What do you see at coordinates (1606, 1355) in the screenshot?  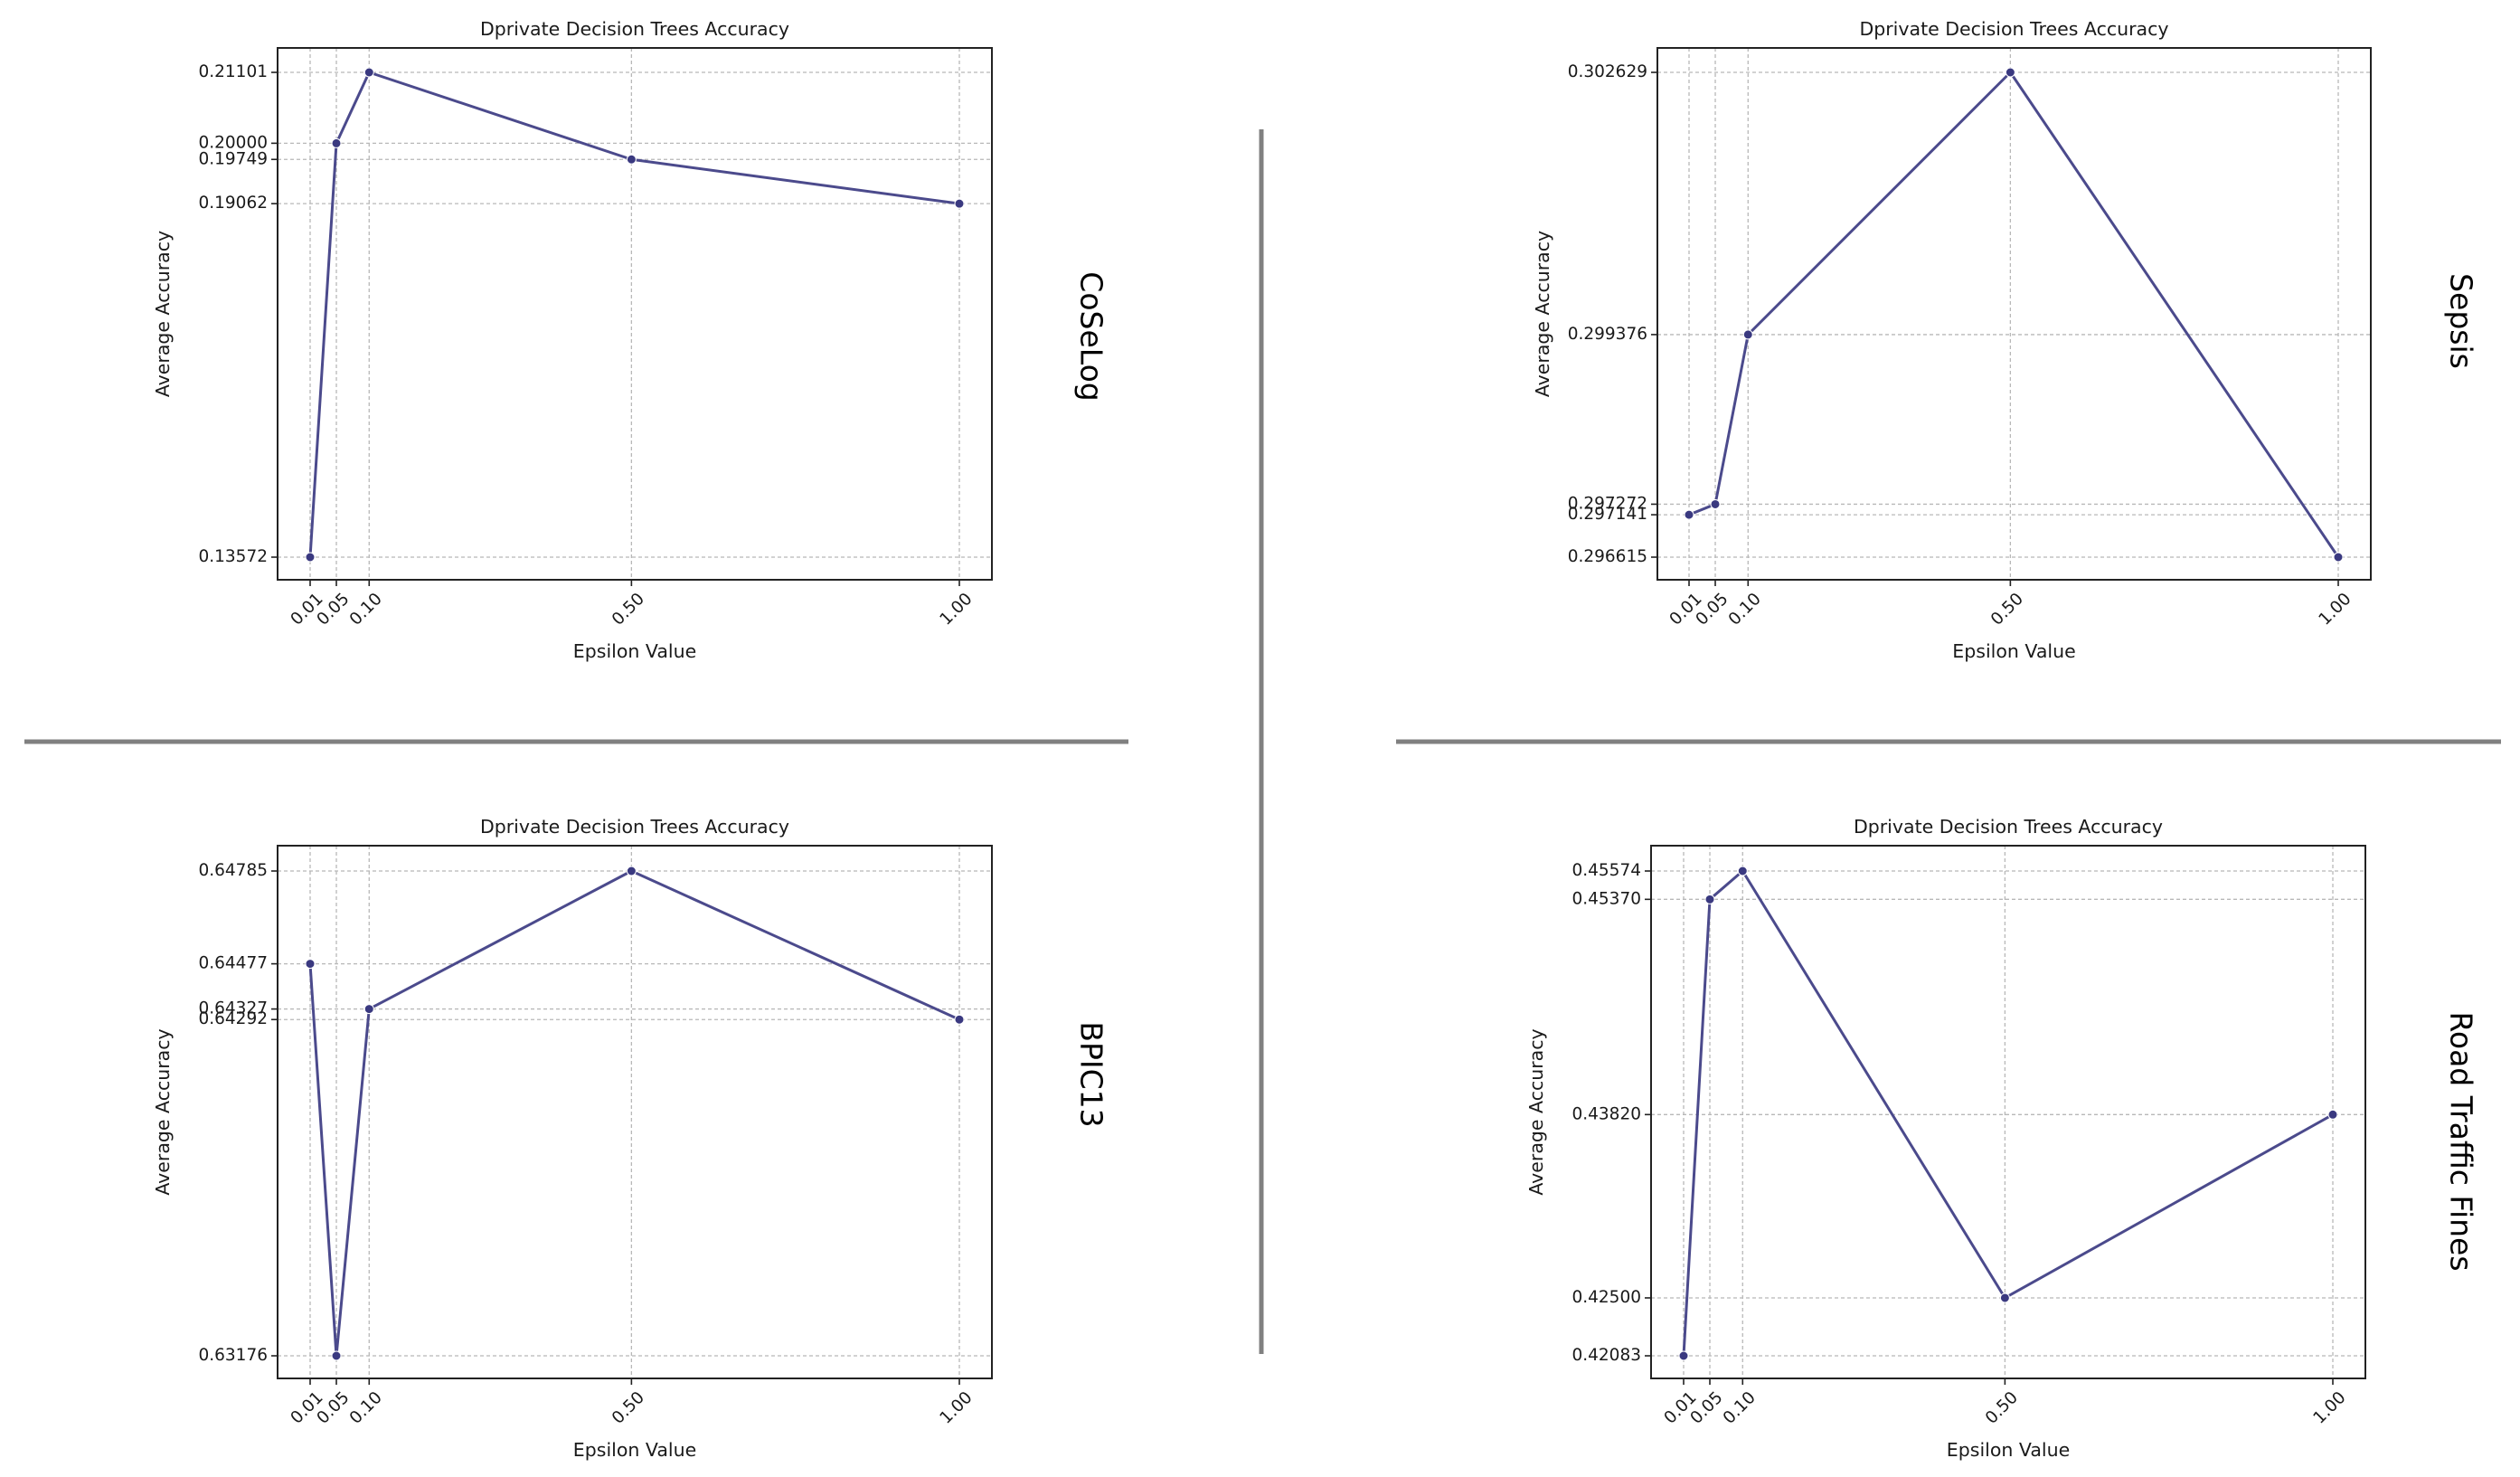 I see `y-tick-label: 0.42083` at bounding box center [1606, 1355].